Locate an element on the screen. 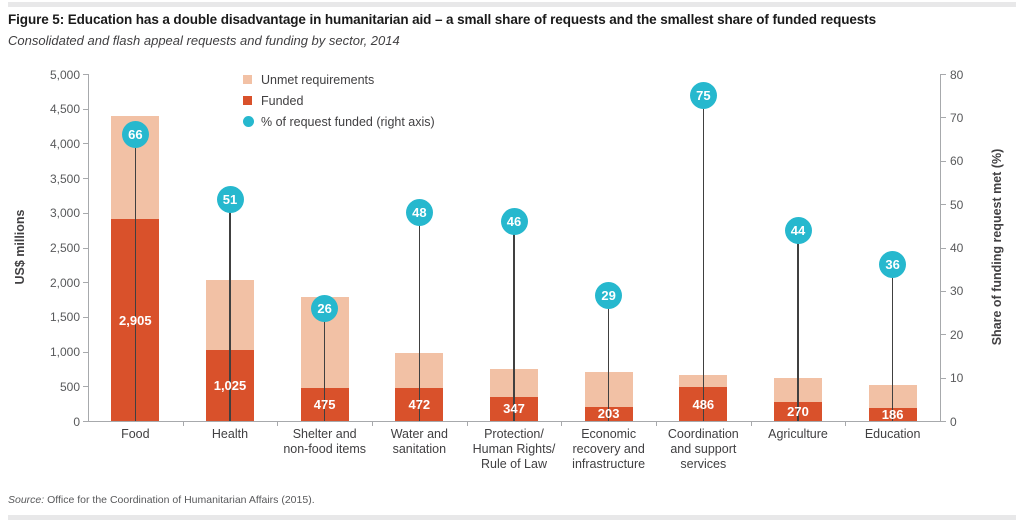  legend-item-0: Unmet requirements is located at coordinates (339, 79).